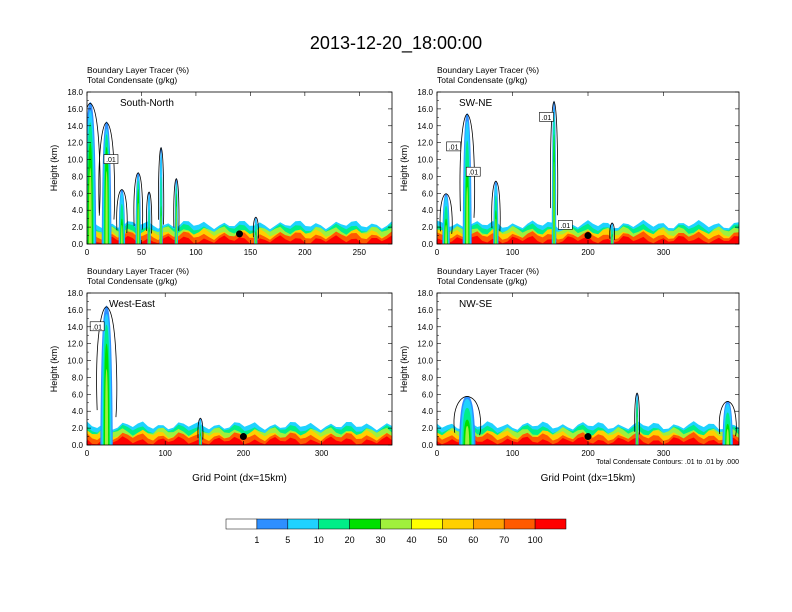 The image size is (792, 612). Describe the element at coordinates (360, 252) in the screenshot. I see `x-tick-label: 250` at that location.